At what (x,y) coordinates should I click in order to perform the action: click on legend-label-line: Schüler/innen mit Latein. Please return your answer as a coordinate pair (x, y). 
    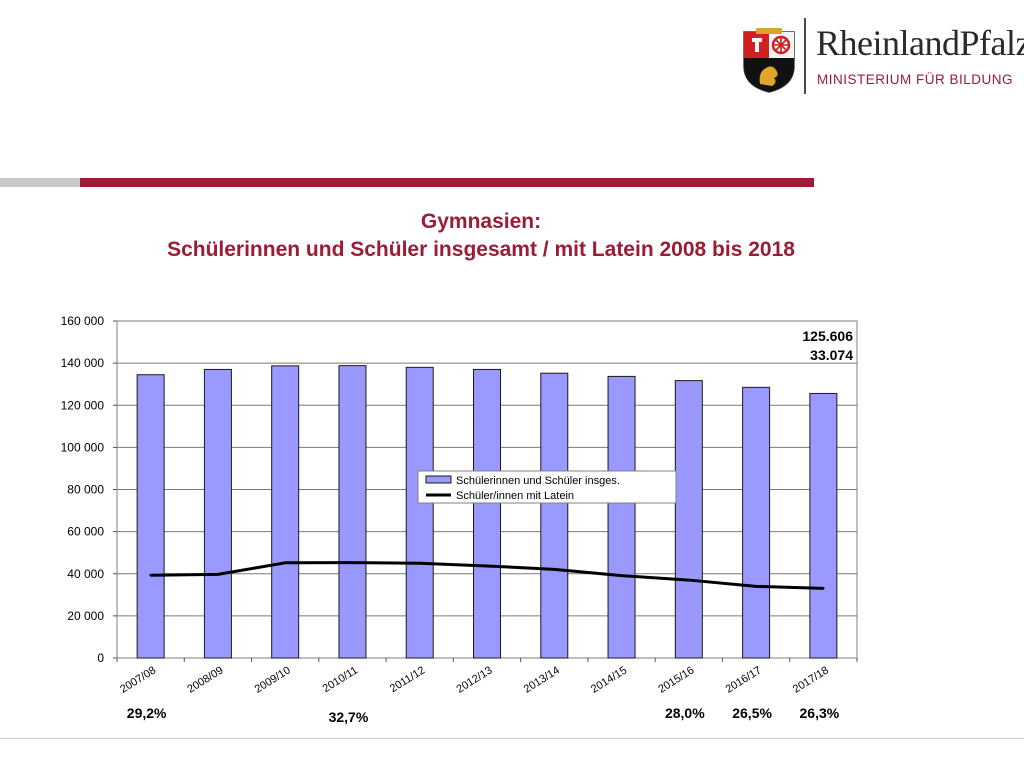
    Looking at the image, I should click on (515, 496).